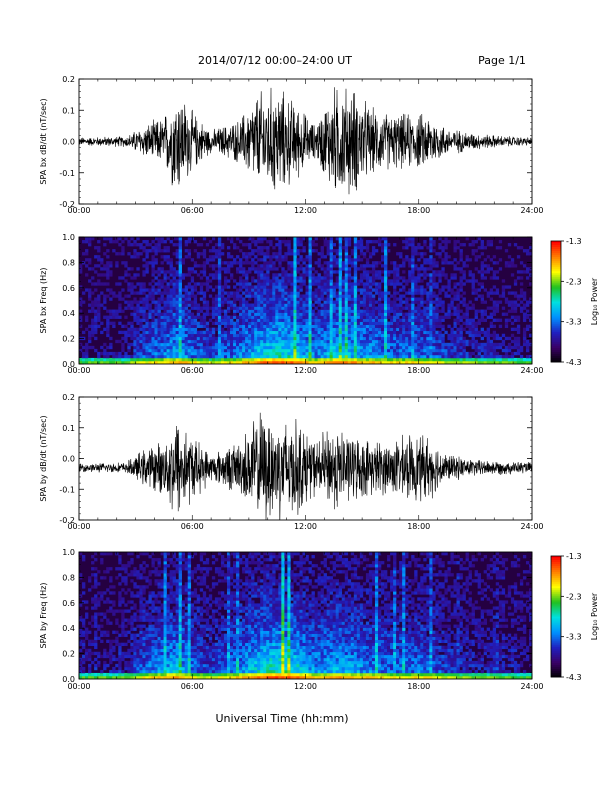  Describe the element at coordinates (43, 141) in the screenshot. I see `y-axis-label: SPA bx dB/dt (nT/sec)` at that location.